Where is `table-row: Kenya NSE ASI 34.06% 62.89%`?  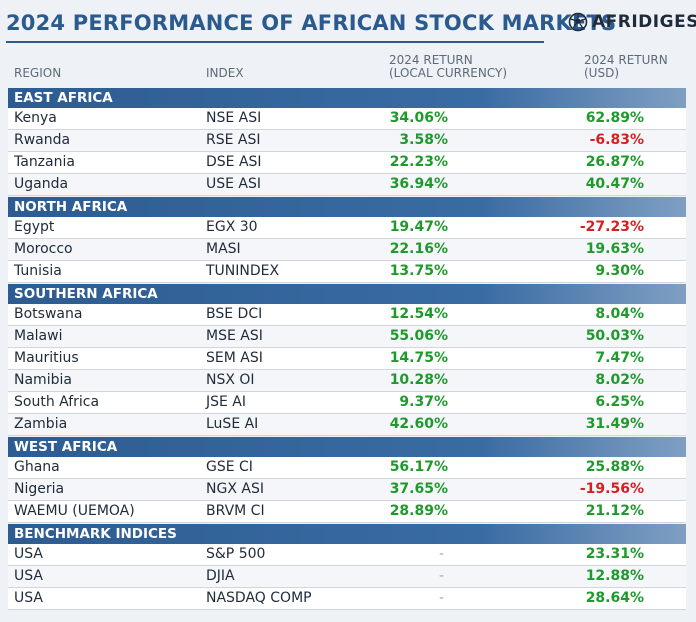
table-row: Kenya NSE ASI 34.06% 62.89% is located at coordinates (347, 119).